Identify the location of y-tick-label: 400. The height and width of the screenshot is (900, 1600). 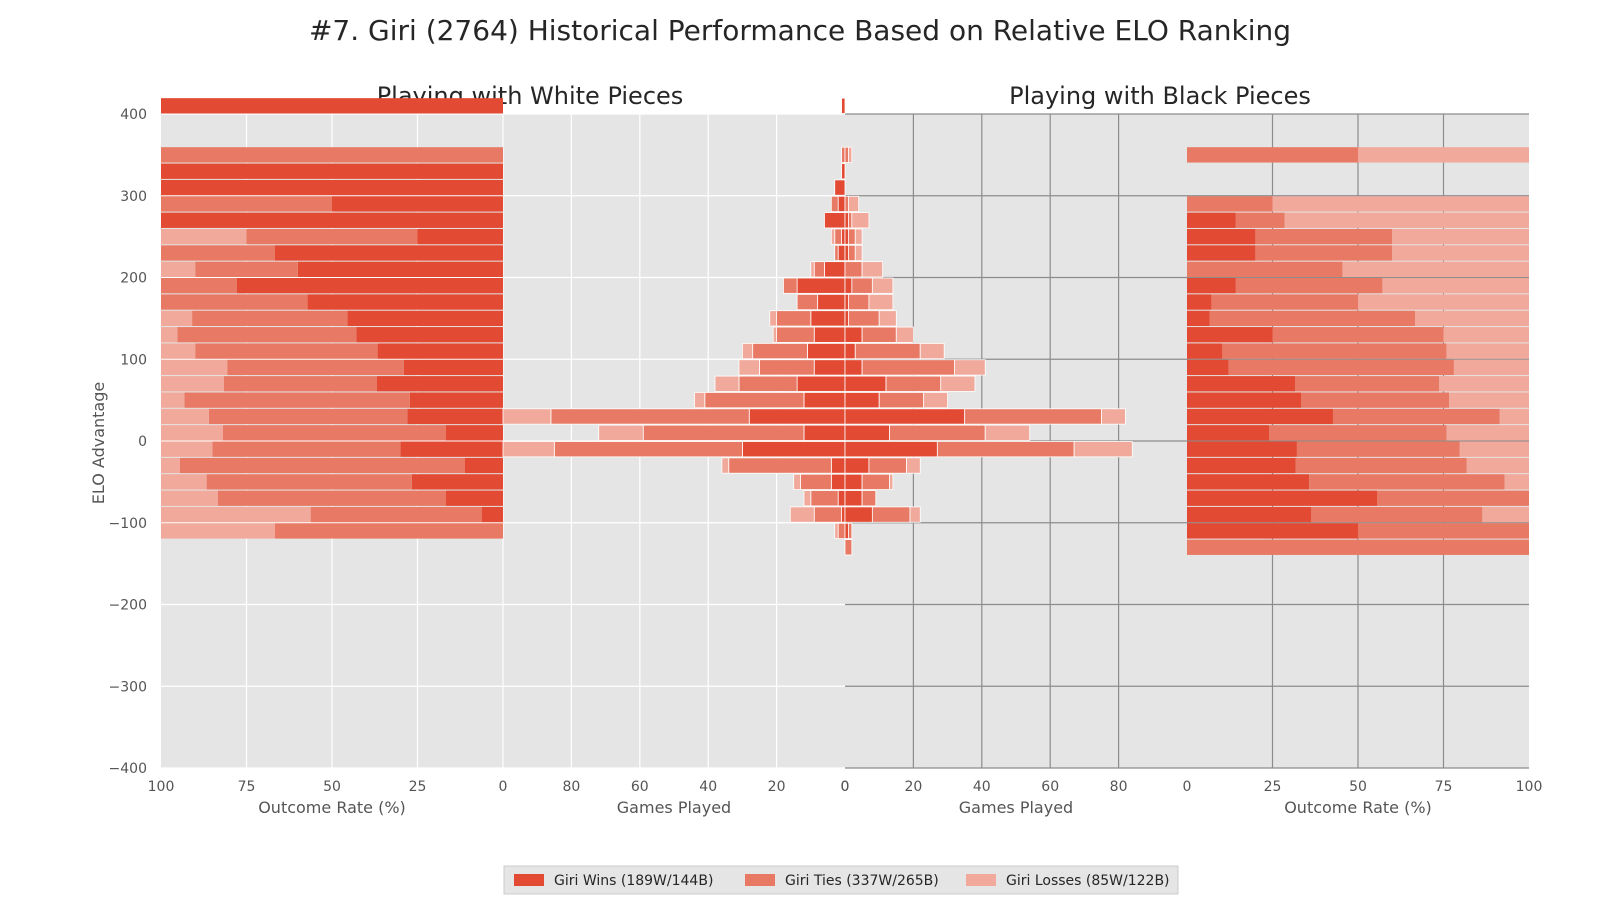
(133, 115).